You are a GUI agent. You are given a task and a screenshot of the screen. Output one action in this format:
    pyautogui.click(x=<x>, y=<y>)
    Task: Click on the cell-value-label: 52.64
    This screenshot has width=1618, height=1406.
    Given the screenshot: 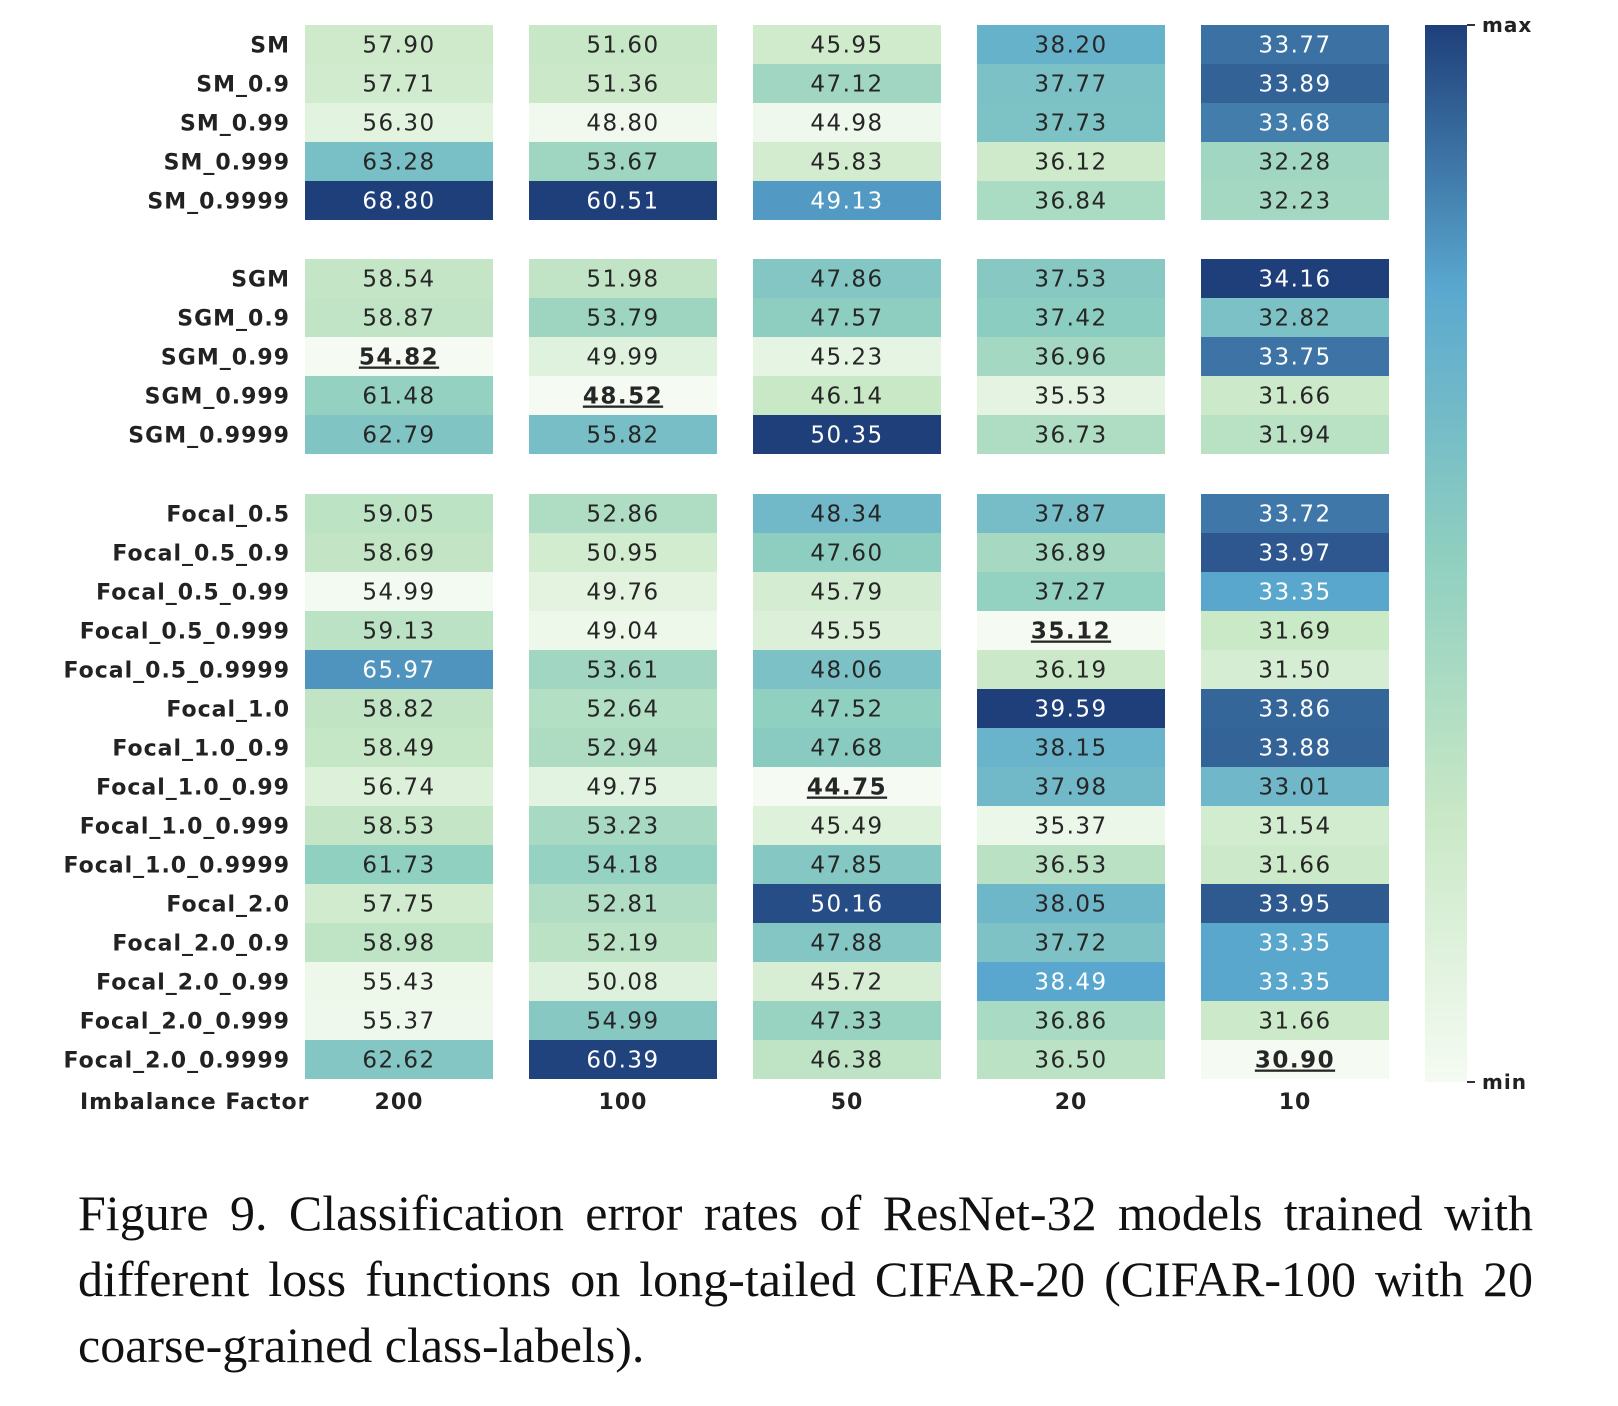 What is the action you would take?
    pyautogui.click(x=622, y=710)
    